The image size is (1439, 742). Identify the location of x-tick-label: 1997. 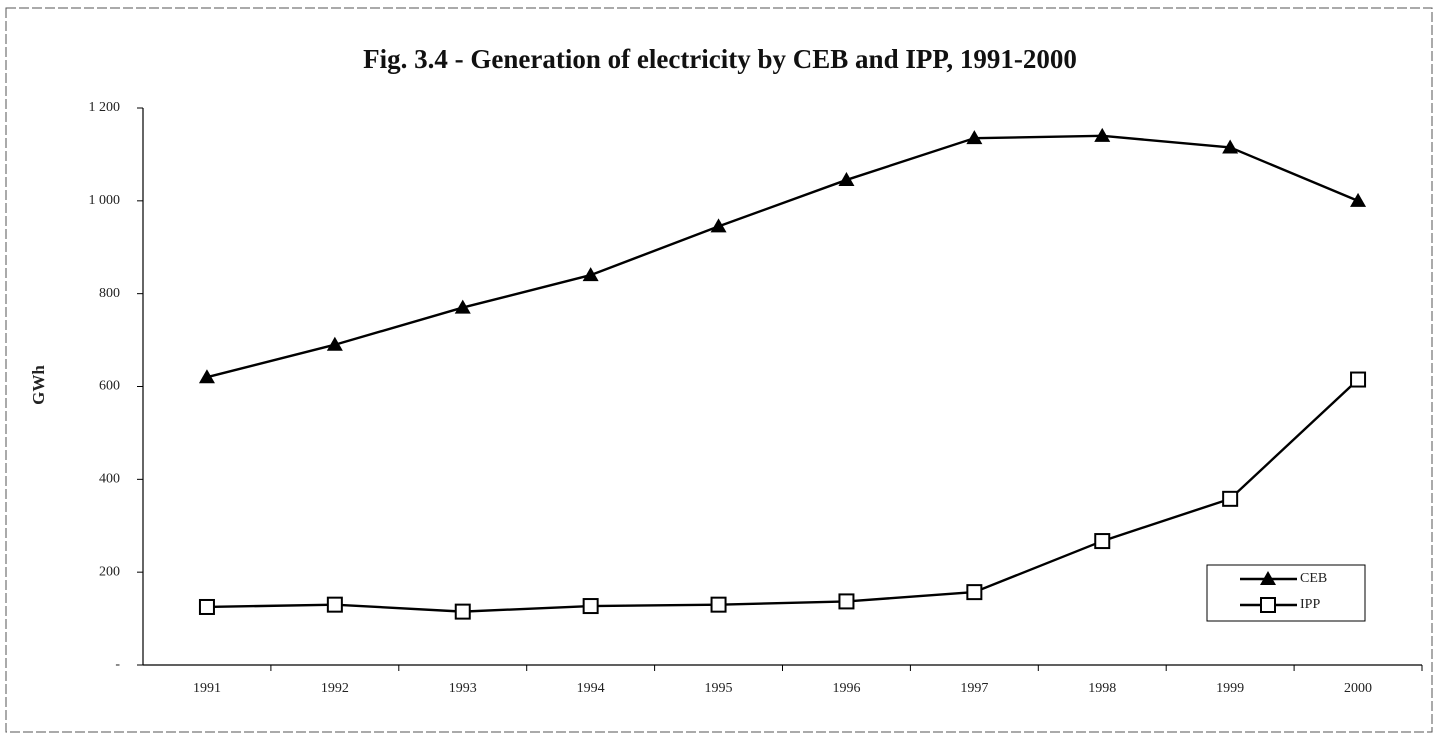
(974, 688).